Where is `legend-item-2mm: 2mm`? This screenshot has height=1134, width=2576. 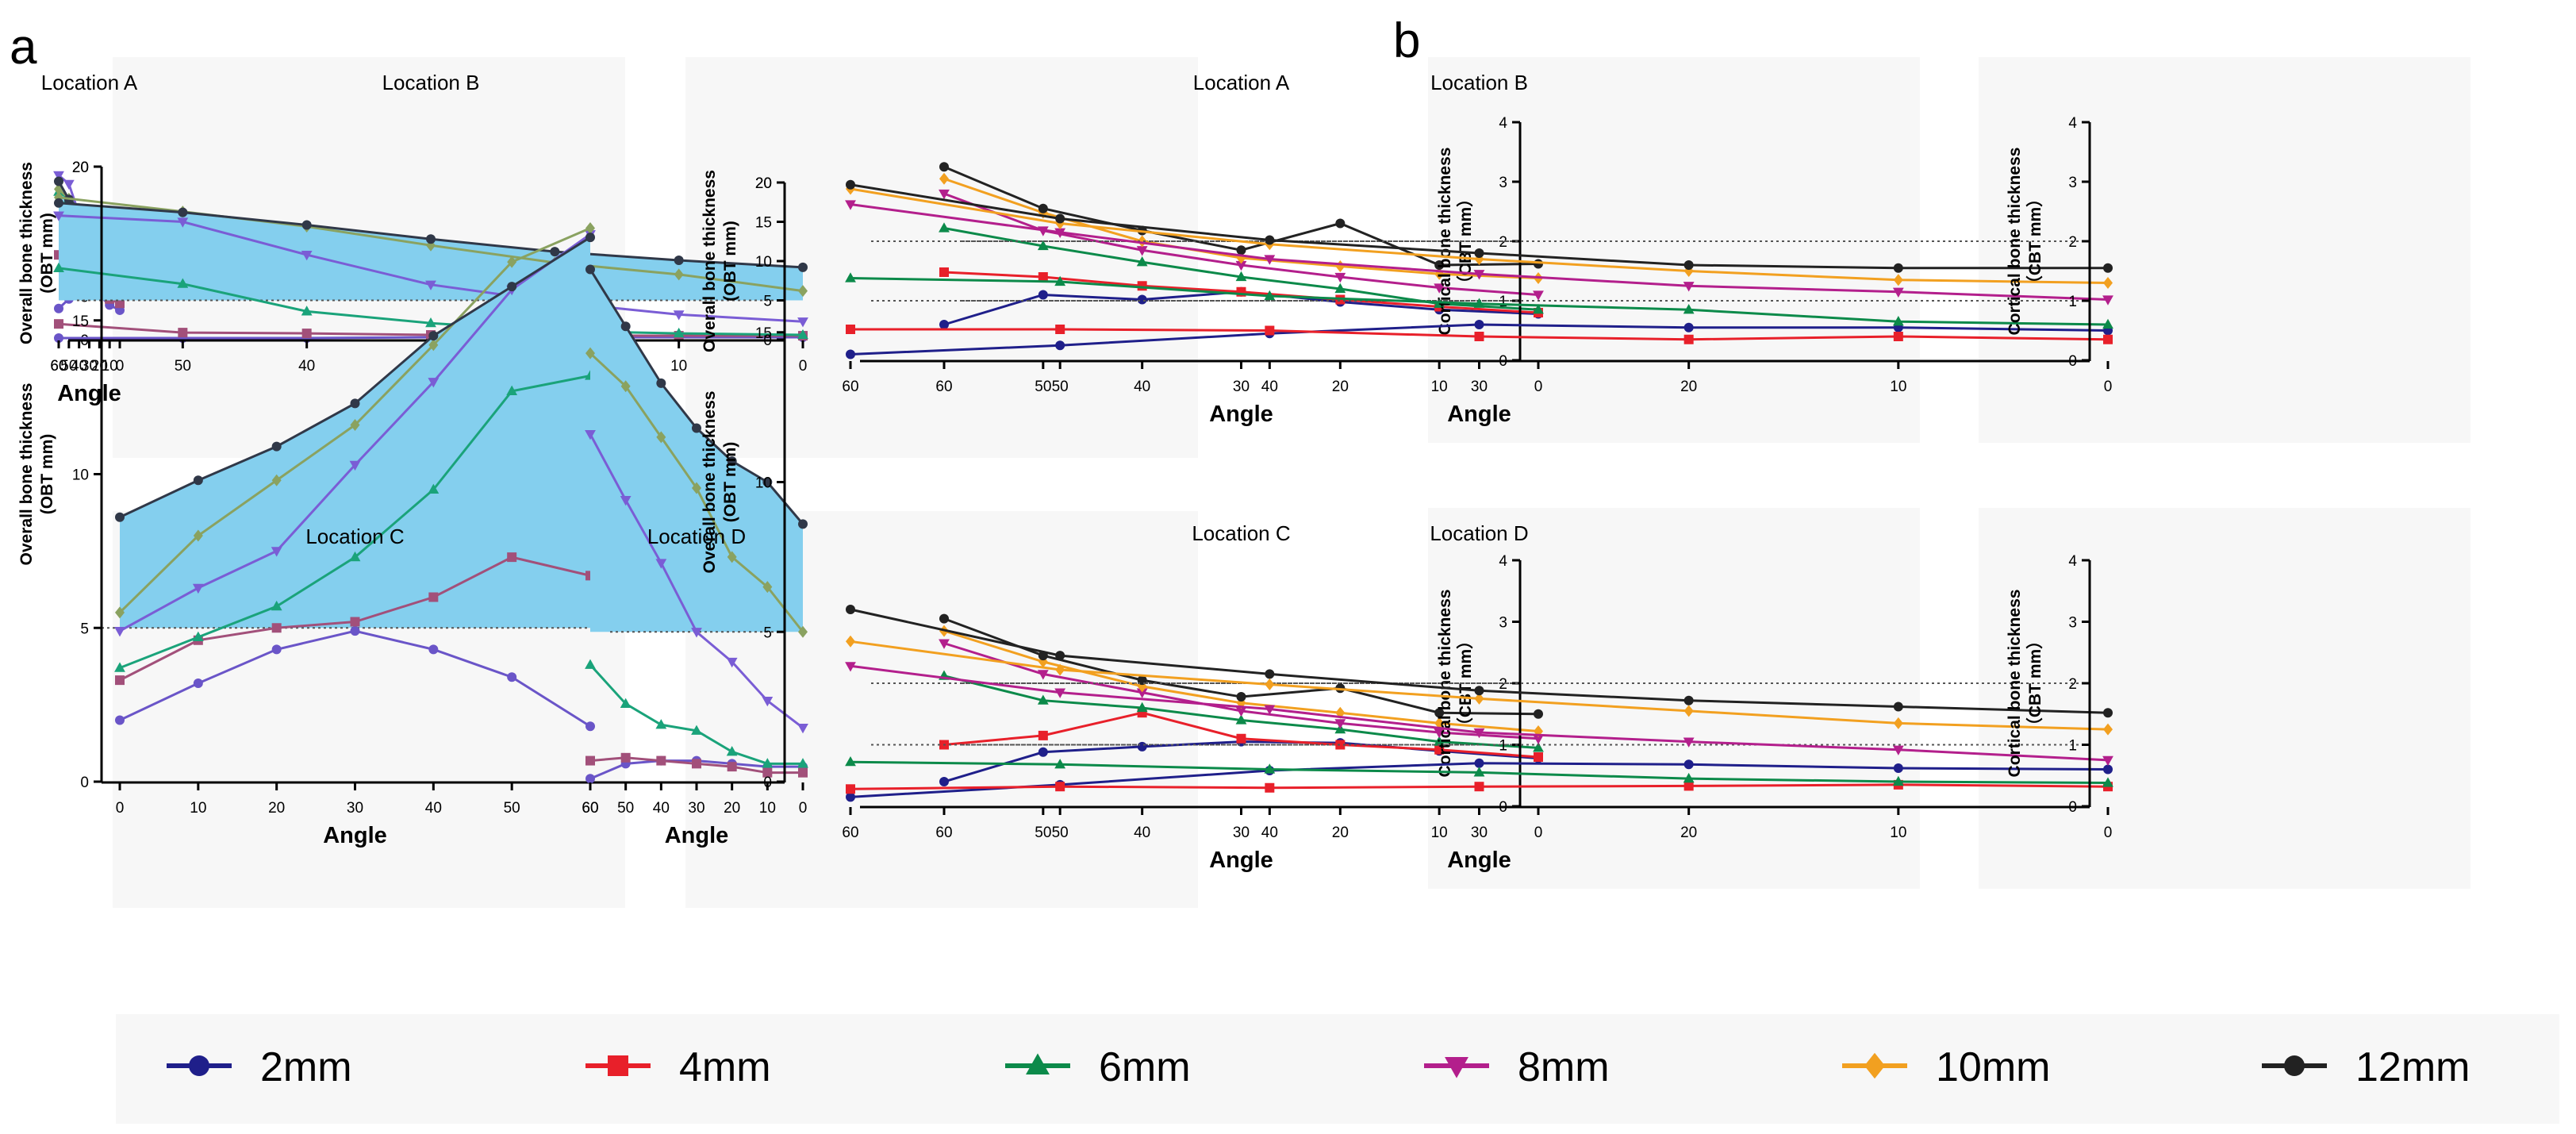
legend-item-2mm: 2mm is located at coordinates (259, 1067).